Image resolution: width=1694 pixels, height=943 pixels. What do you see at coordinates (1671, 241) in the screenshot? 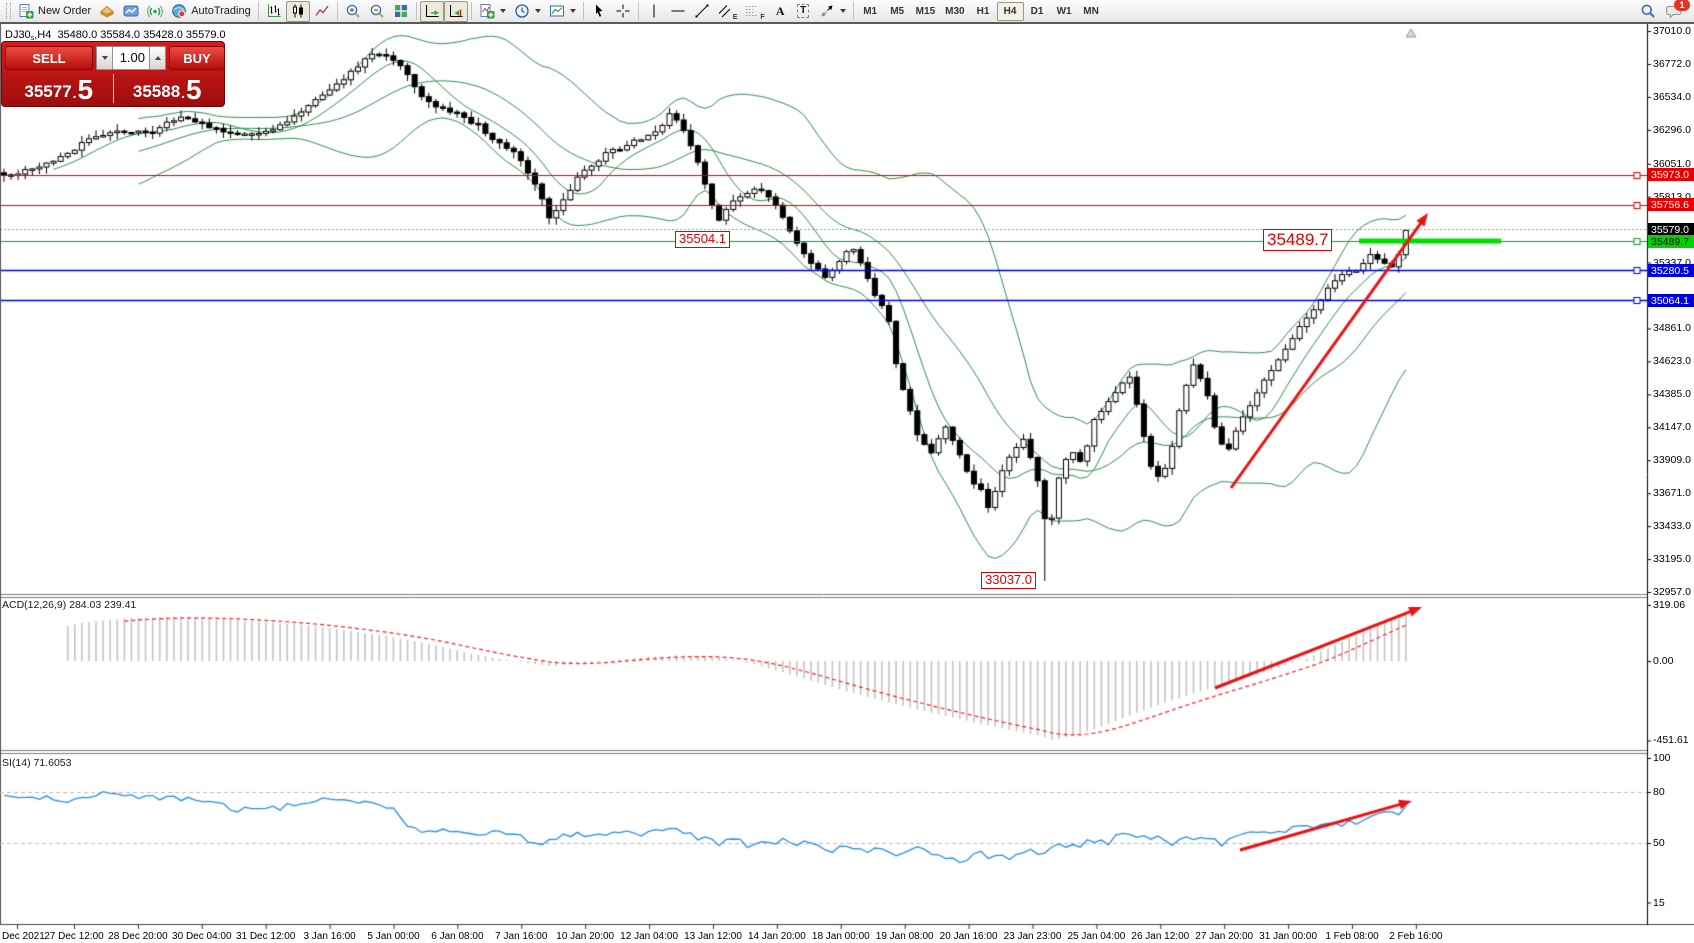
I see `price-badge: 35489.7` at bounding box center [1671, 241].